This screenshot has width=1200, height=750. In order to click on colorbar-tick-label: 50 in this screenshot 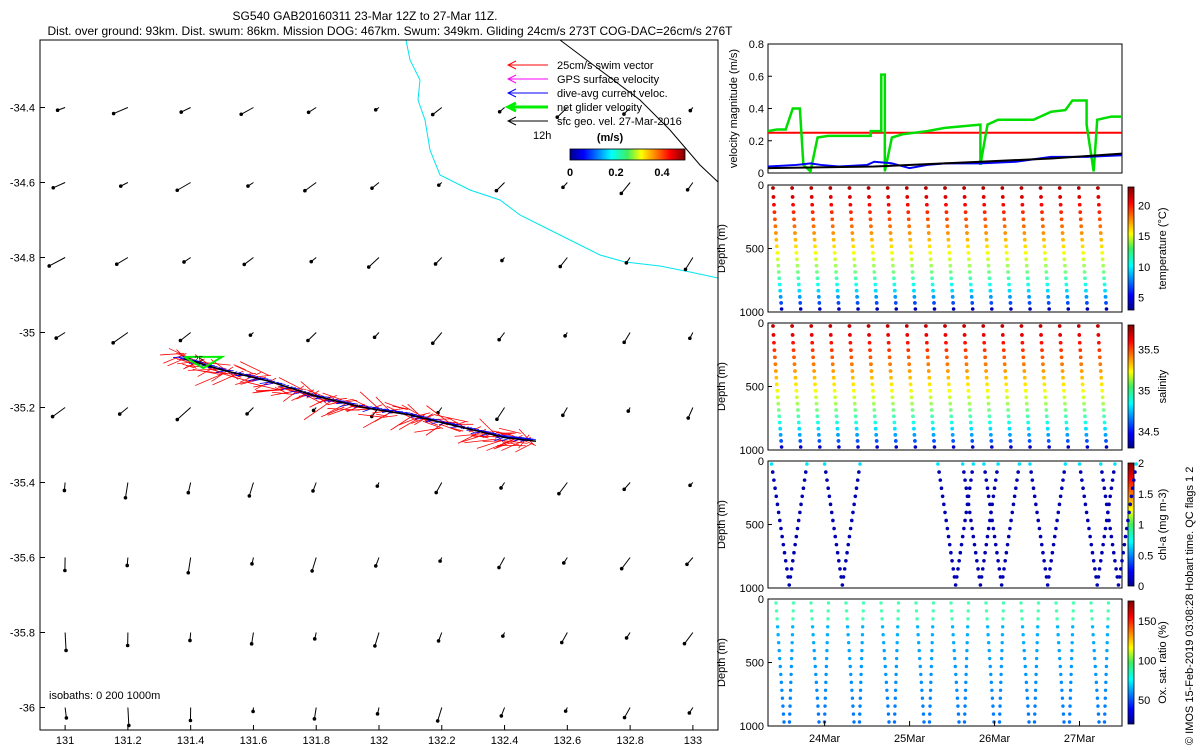, I will do `click(1144, 701)`.